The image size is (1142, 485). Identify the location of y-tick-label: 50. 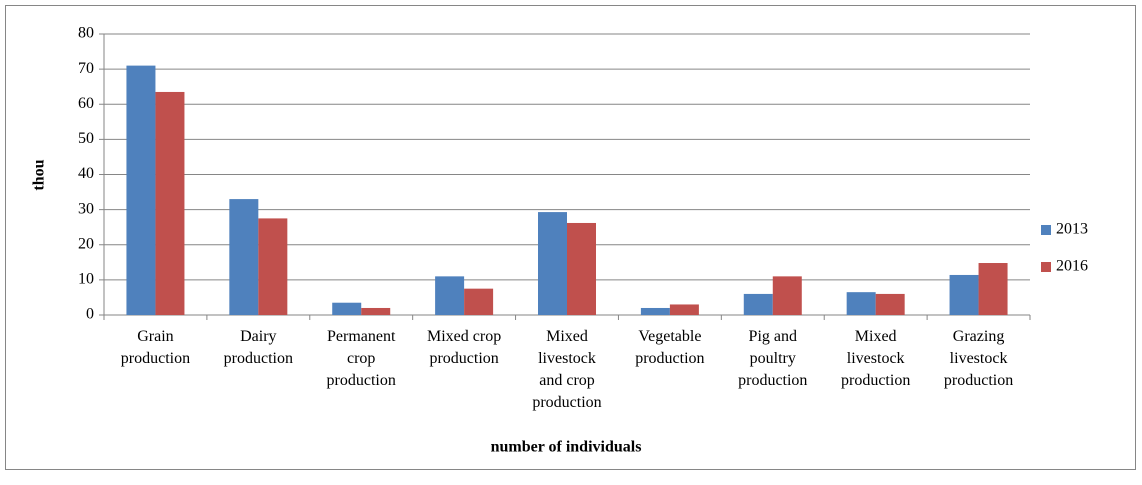
(86, 138).